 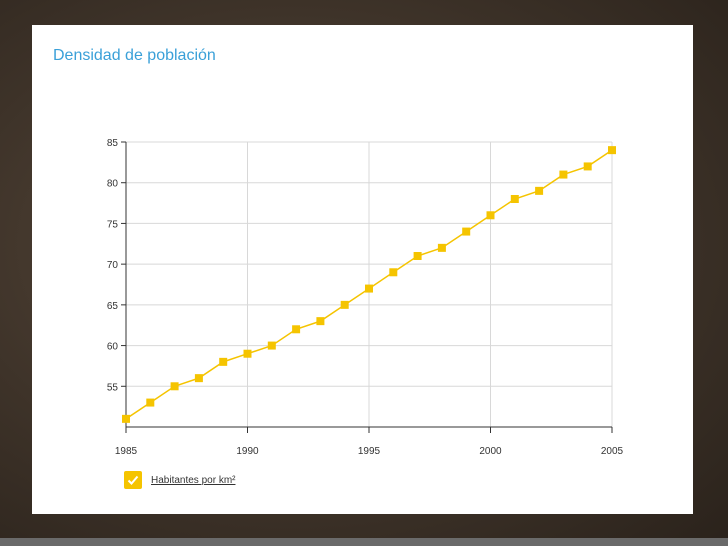 What do you see at coordinates (364, 542) in the screenshot?
I see `bottom-bar` at bounding box center [364, 542].